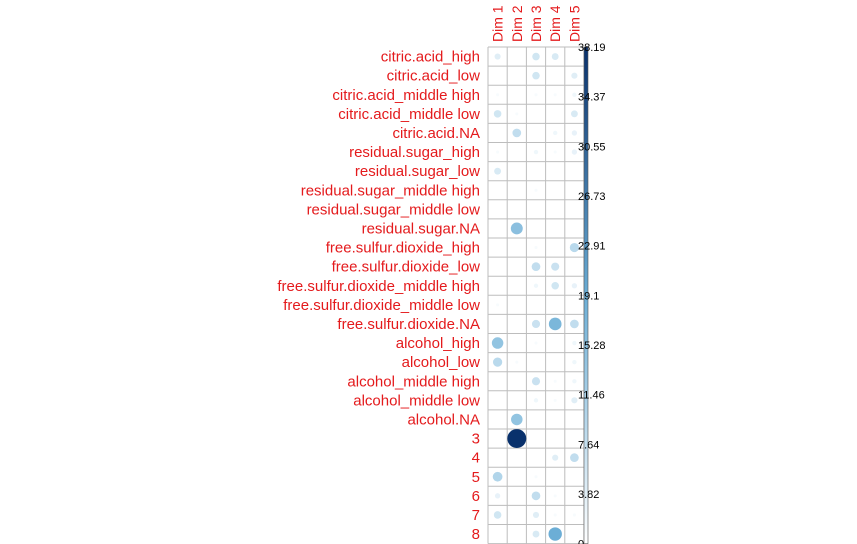  Describe the element at coordinates (498, 23) in the screenshot. I see `column-label: Dim 1` at that location.